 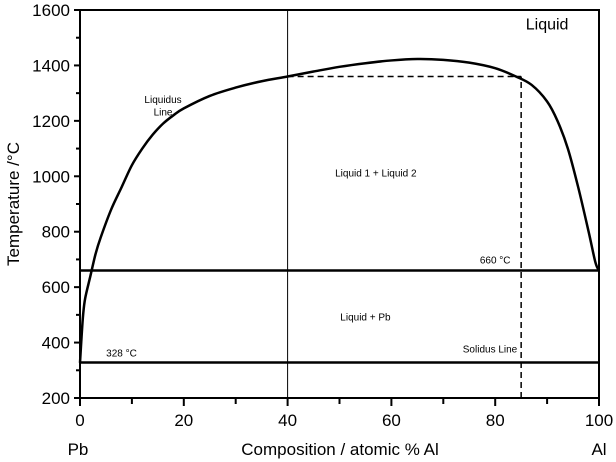 What do you see at coordinates (51, 65) in the screenshot?
I see `y-tick-label: 1400` at bounding box center [51, 65].